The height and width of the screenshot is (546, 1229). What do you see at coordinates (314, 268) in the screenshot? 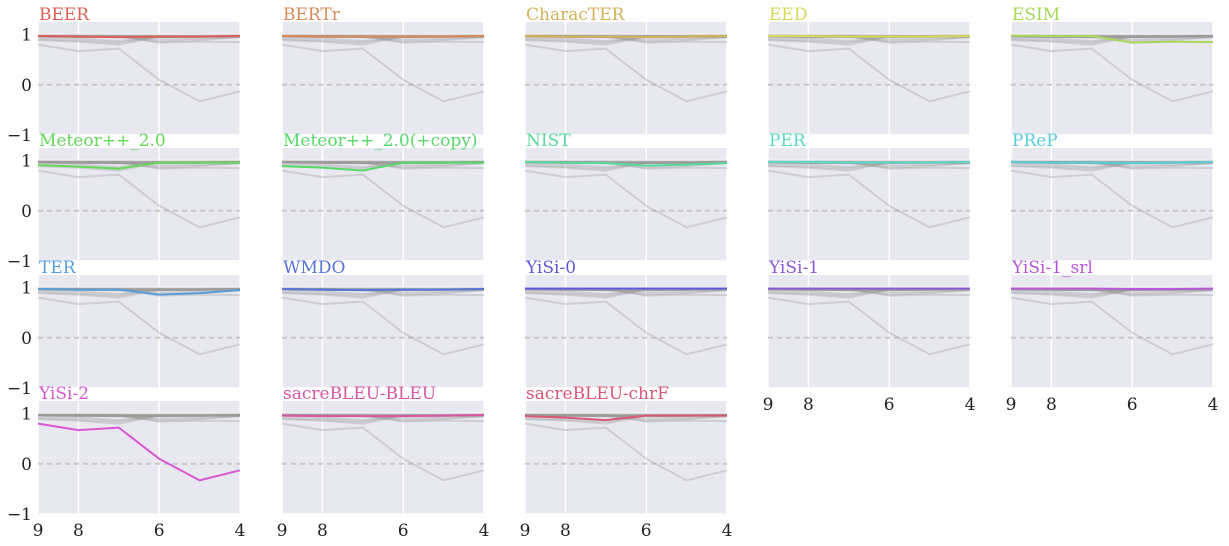
I see `panel-title: WMDO` at bounding box center [314, 268].